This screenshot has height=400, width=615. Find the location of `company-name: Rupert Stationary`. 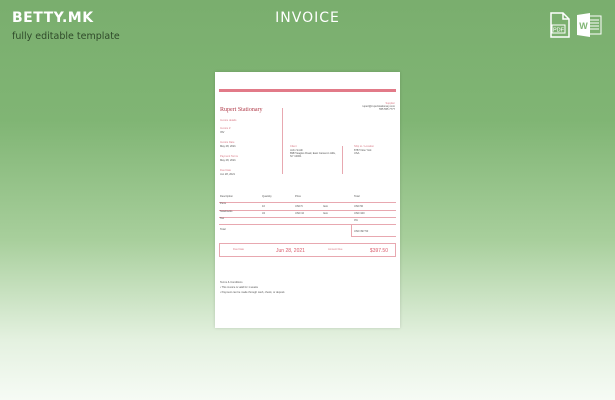

company-name: Rupert Stationary is located at coordinates (241, 110).